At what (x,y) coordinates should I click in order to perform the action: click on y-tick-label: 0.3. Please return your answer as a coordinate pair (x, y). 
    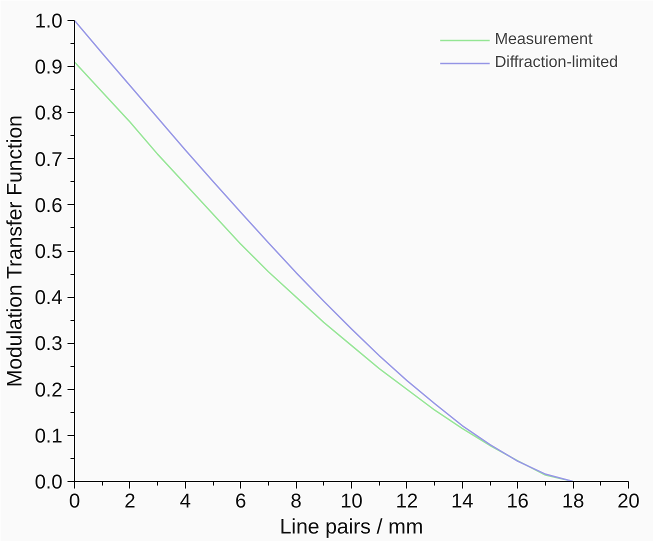
    Looking at the image, I should click on (48, 344).